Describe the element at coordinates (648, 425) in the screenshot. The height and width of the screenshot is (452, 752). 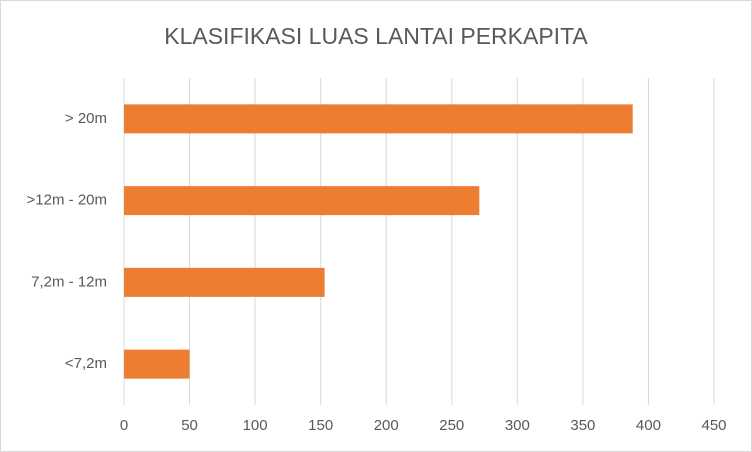
I see `x-tick-label: 400` at that location.